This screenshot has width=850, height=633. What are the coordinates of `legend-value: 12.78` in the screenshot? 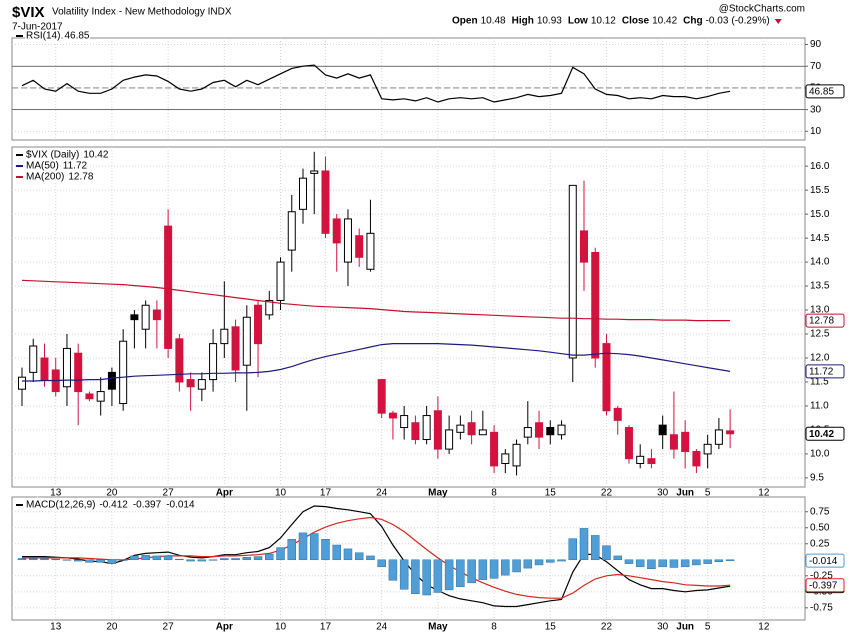 It's located at (80, 177).